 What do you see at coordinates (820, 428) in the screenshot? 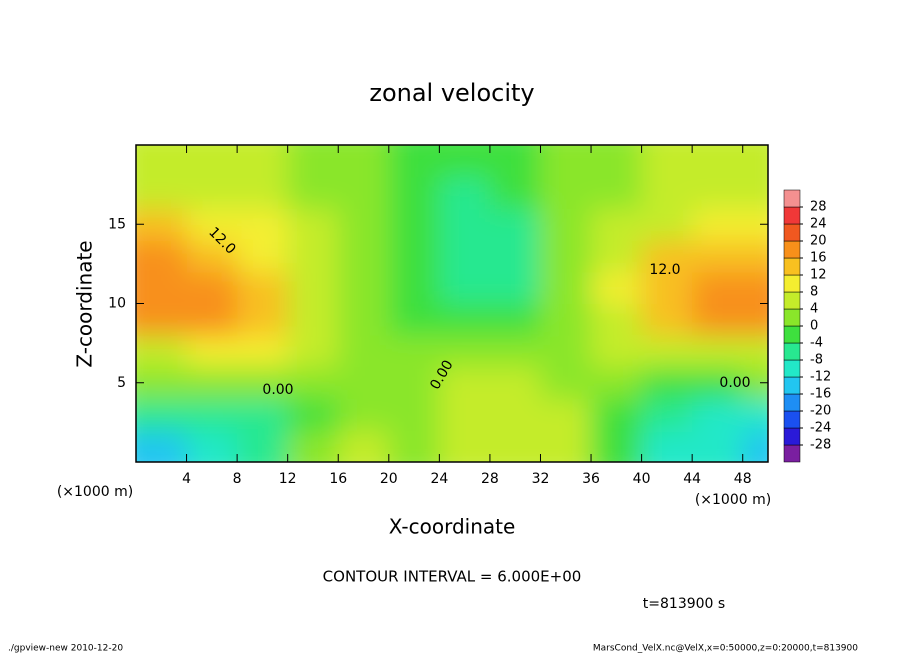
I see `colorbar-label: -24` at bounding box center [820, 428].